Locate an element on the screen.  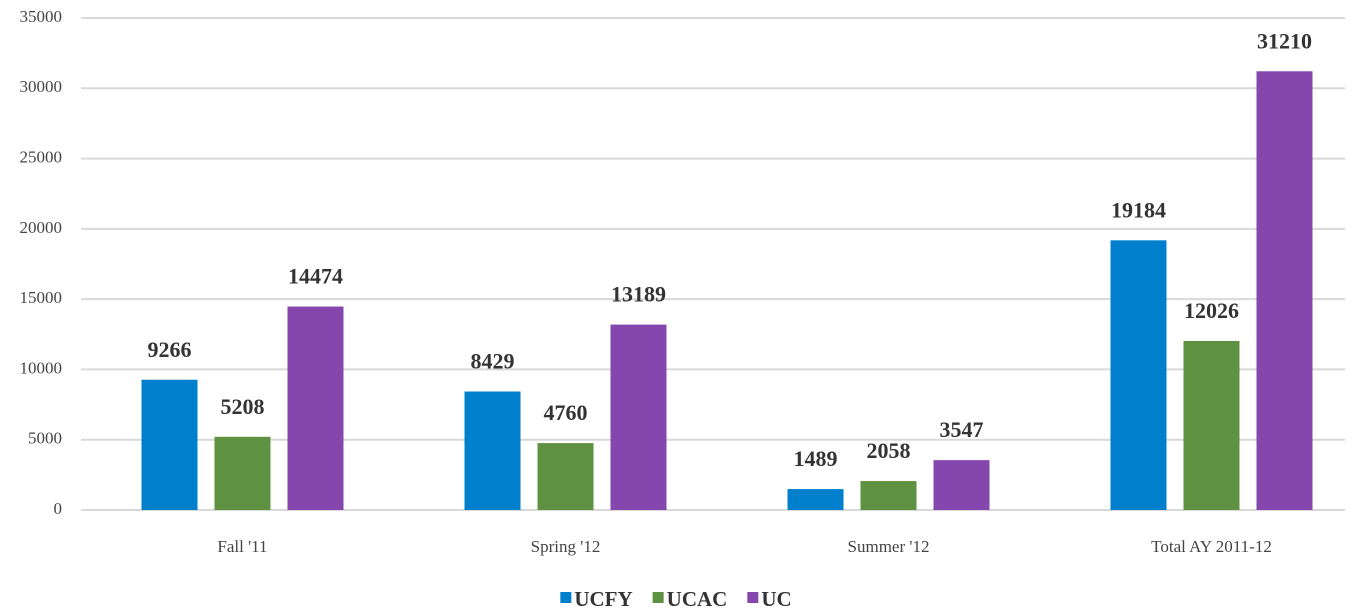
legend-label: UCAC is located at coordinates (697, 599).